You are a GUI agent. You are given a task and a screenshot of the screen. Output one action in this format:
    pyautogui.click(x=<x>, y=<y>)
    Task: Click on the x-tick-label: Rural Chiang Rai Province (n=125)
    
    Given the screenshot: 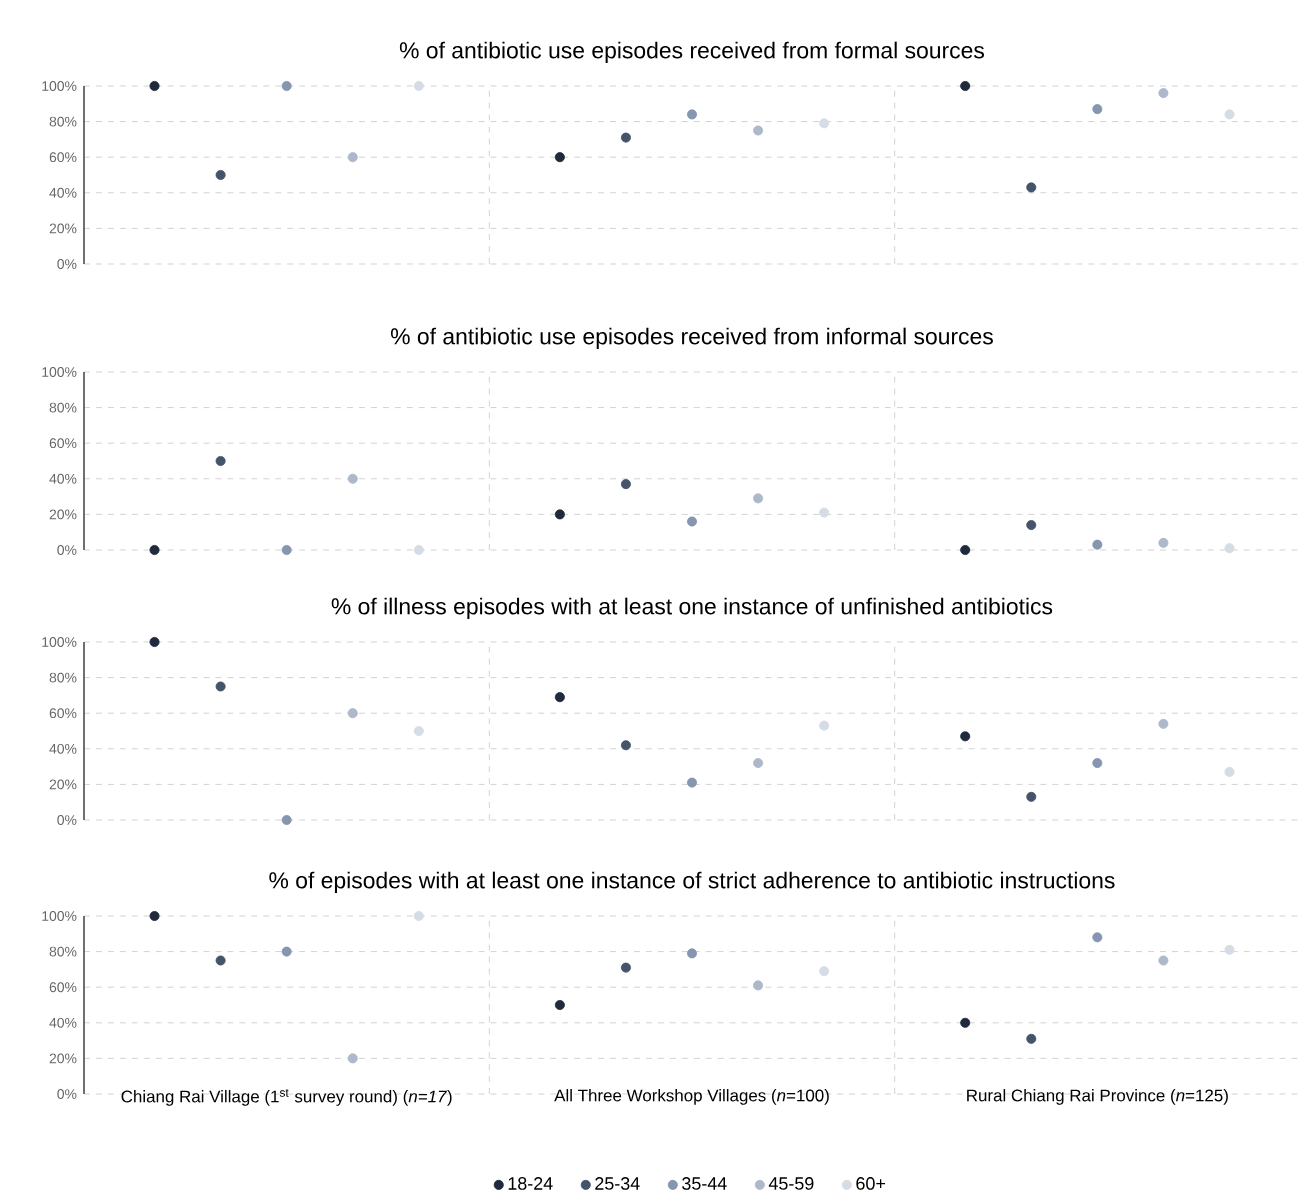 What is the action you would take?
    pyautogui.click(x=1097, y=1097)
    